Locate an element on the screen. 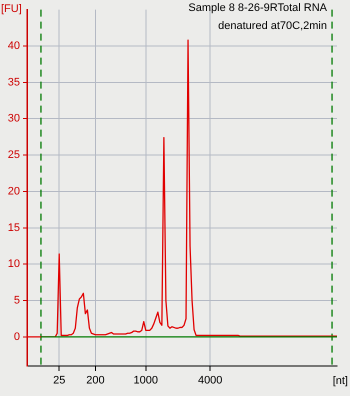 This screenshot has width=350, height=396. x-tick-label: 4000 is located at coordinates (210, 380).